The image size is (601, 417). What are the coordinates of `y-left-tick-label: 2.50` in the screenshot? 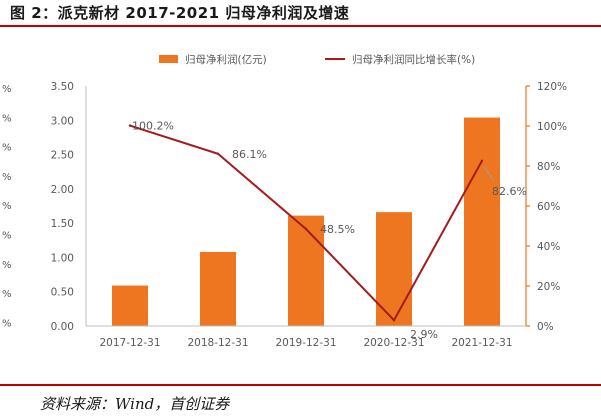 It's located at (62, 156).